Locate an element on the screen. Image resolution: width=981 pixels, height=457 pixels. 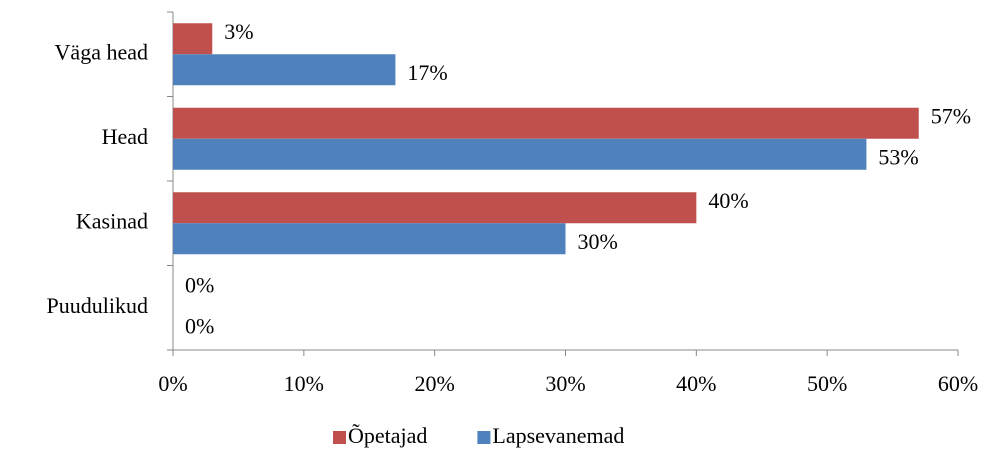
value-label: 40% is located at coordinates (728, 200).